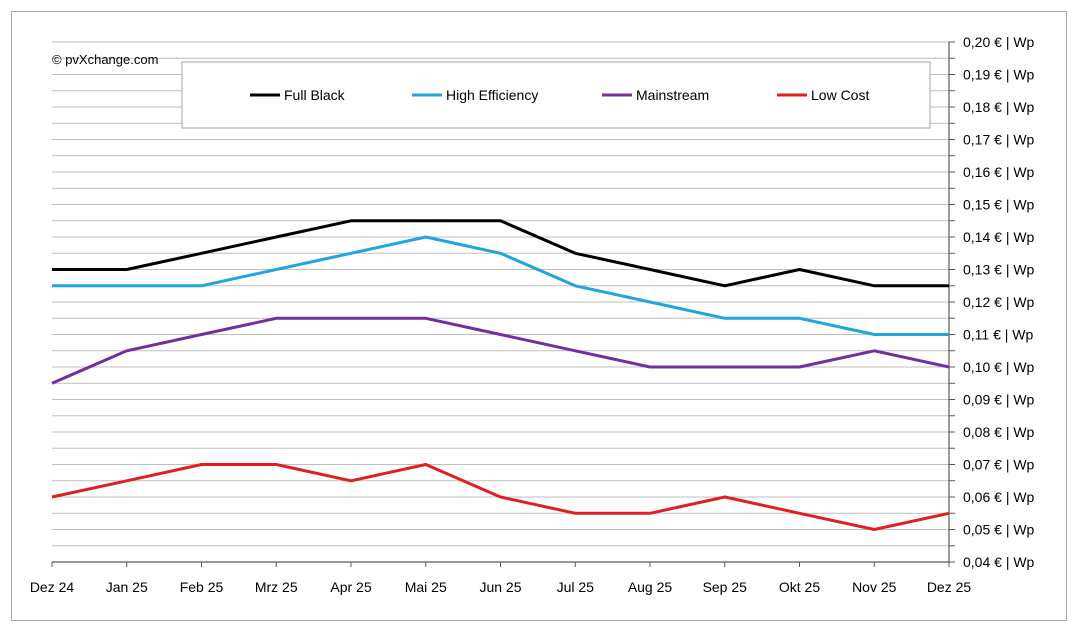 This screenshot has height=635, width=1080. I want to click on y-tick-label: 0,10 € | Wp, so click(999, 367).